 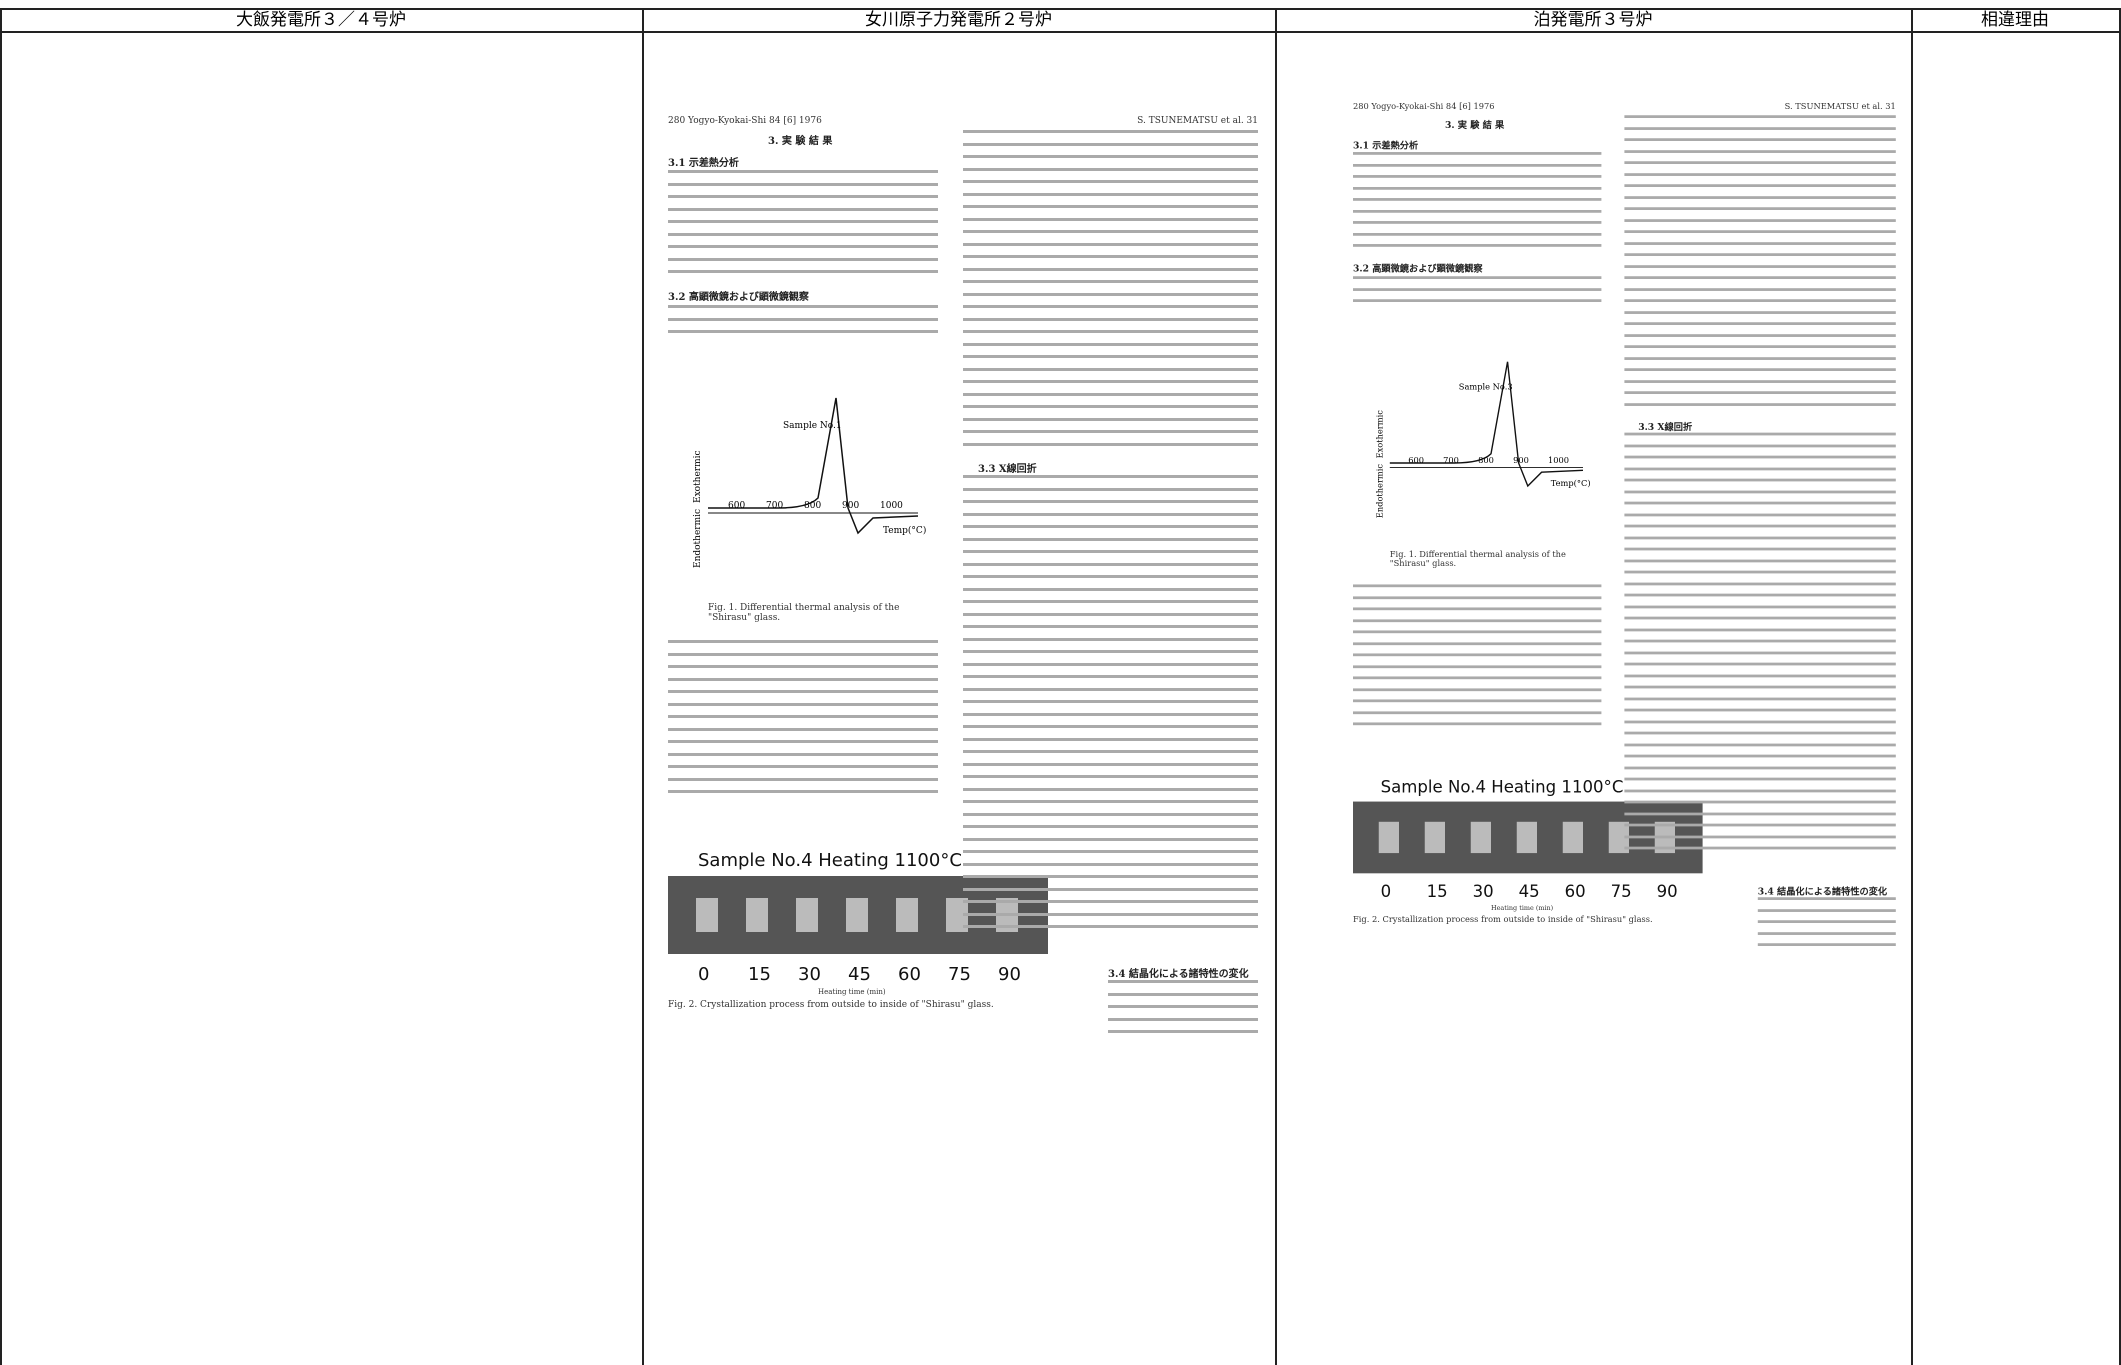 I want to click on tick-label: 700, so click(x=1451, y=460).